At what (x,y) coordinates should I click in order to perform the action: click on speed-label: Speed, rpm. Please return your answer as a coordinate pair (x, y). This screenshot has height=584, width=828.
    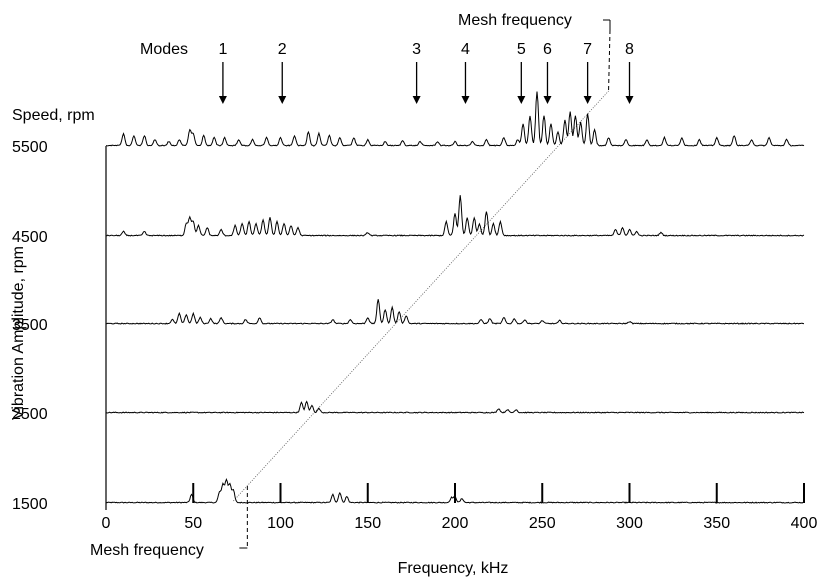
    Looking at the image, I should click on (53, 115).